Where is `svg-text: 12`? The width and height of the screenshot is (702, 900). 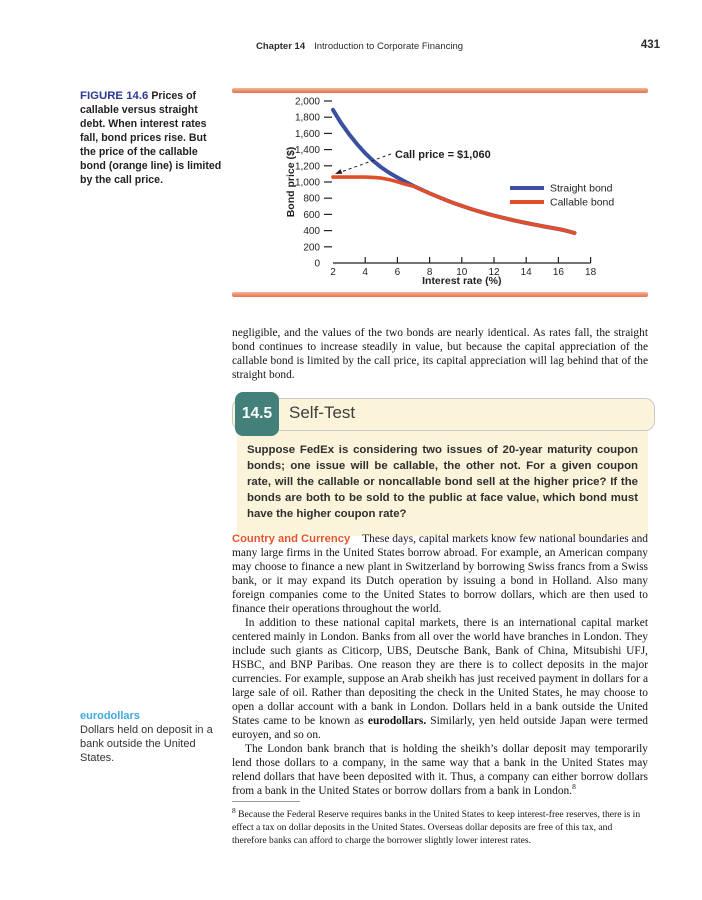 svg-text: 12 is located at coordinates (494, 272).